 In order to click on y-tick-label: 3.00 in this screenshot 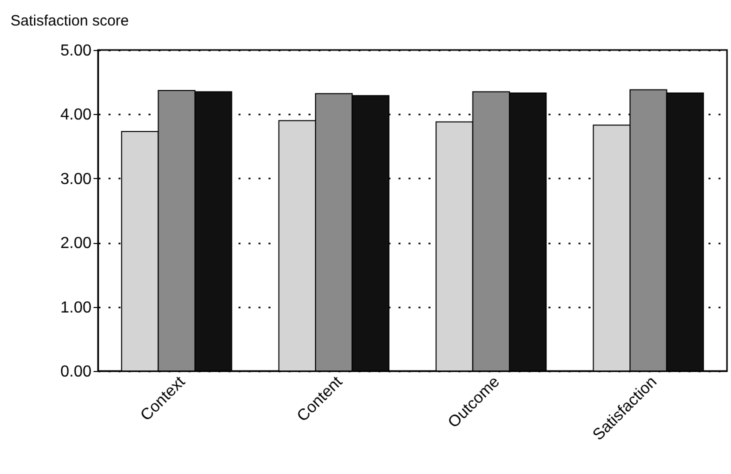, I will do `click(76, 179)`.